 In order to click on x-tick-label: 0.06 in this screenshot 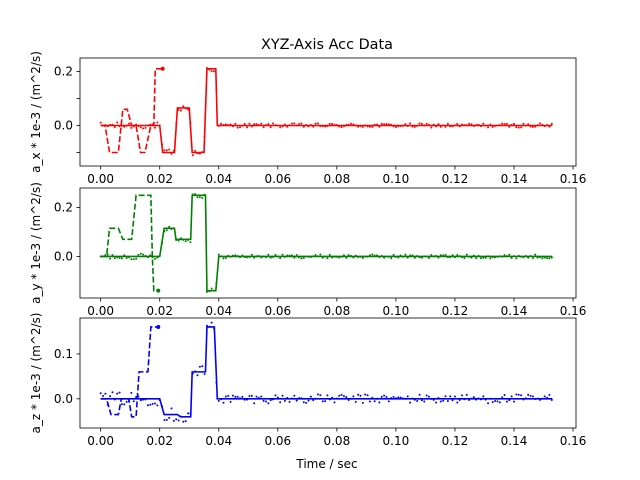, I will do `click(277, 179)`.